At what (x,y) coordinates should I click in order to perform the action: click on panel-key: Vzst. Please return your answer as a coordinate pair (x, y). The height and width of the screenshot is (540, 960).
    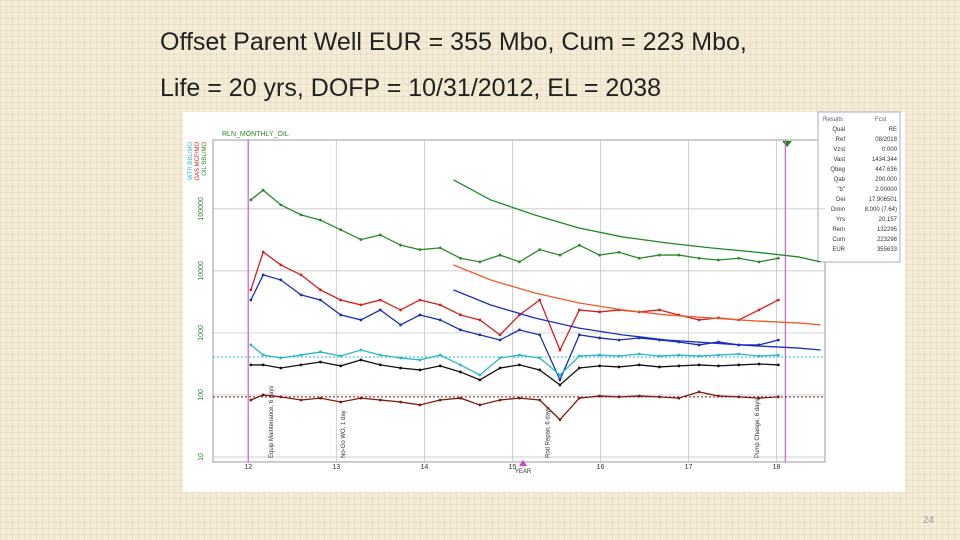
    Looking at the image, I should click on (839, 150).